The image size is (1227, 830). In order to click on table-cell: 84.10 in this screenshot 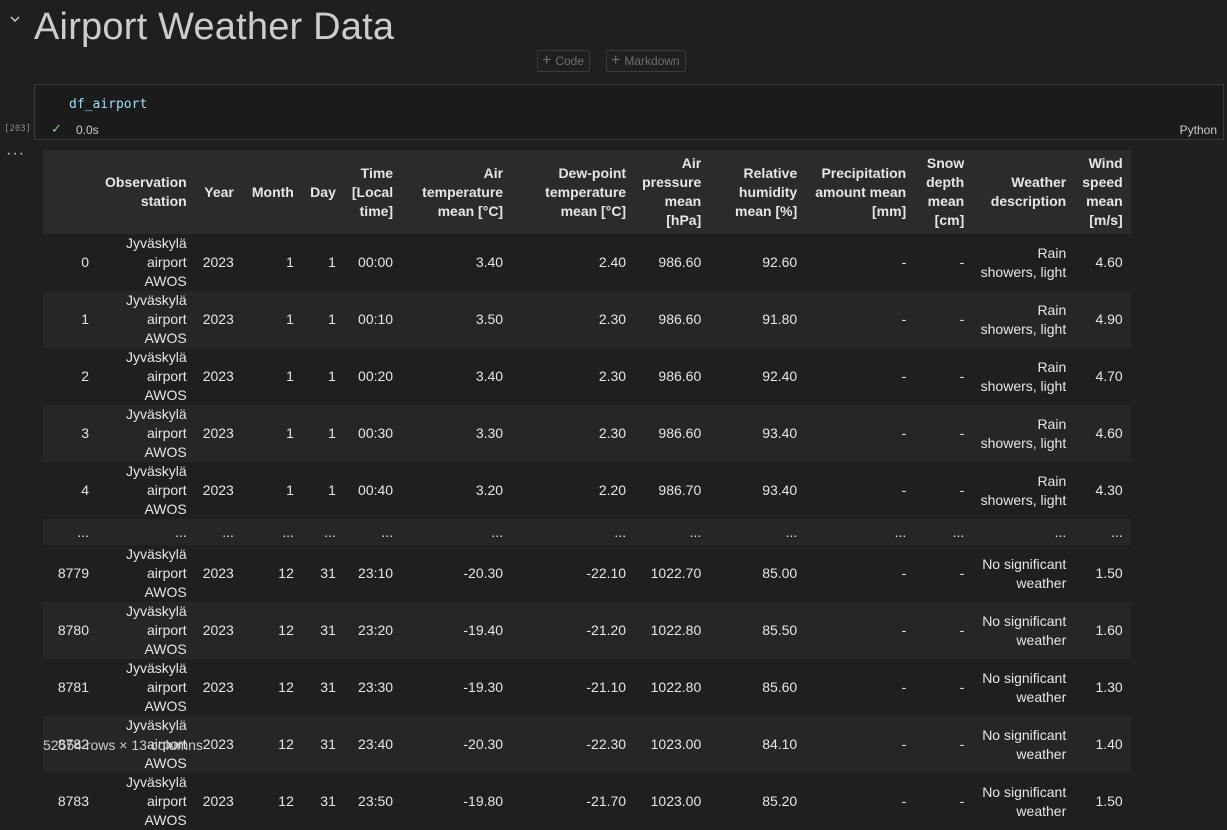, I will do `click(780, 744)`.